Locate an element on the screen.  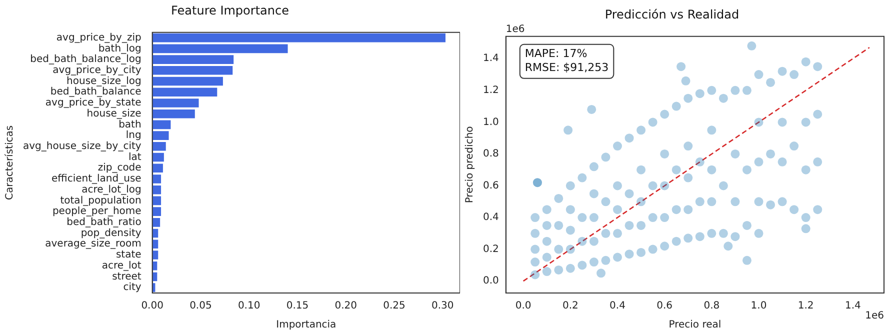
y-tick-label: efficient_land_use is located at coordinates (97, 179).